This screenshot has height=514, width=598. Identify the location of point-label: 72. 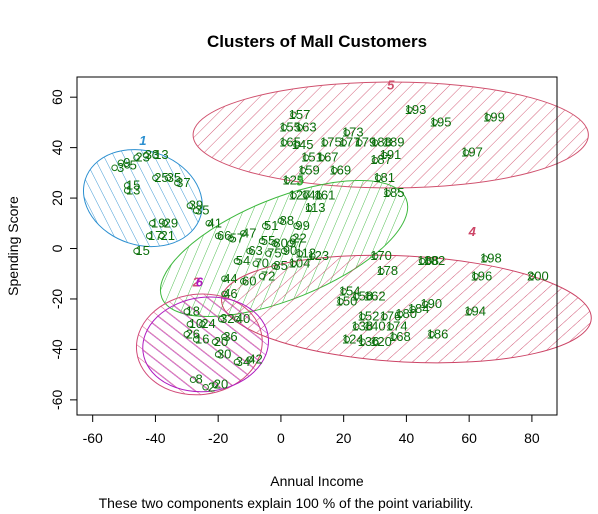
(268, 275).